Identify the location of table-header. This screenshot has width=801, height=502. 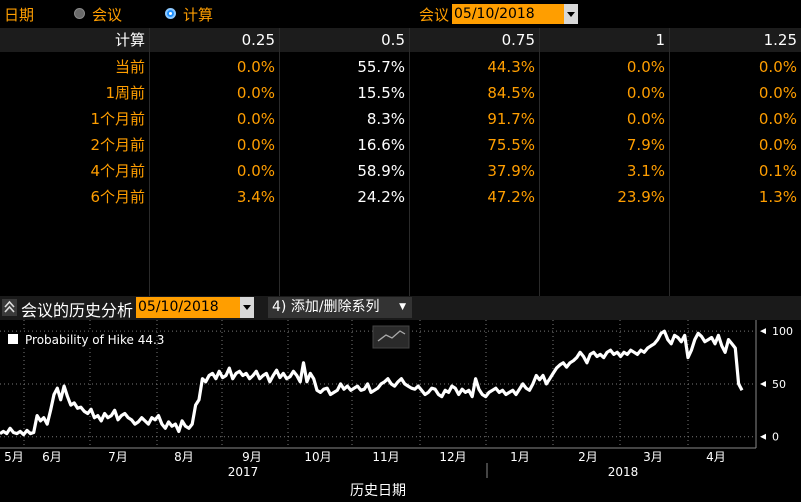
(400, 40).